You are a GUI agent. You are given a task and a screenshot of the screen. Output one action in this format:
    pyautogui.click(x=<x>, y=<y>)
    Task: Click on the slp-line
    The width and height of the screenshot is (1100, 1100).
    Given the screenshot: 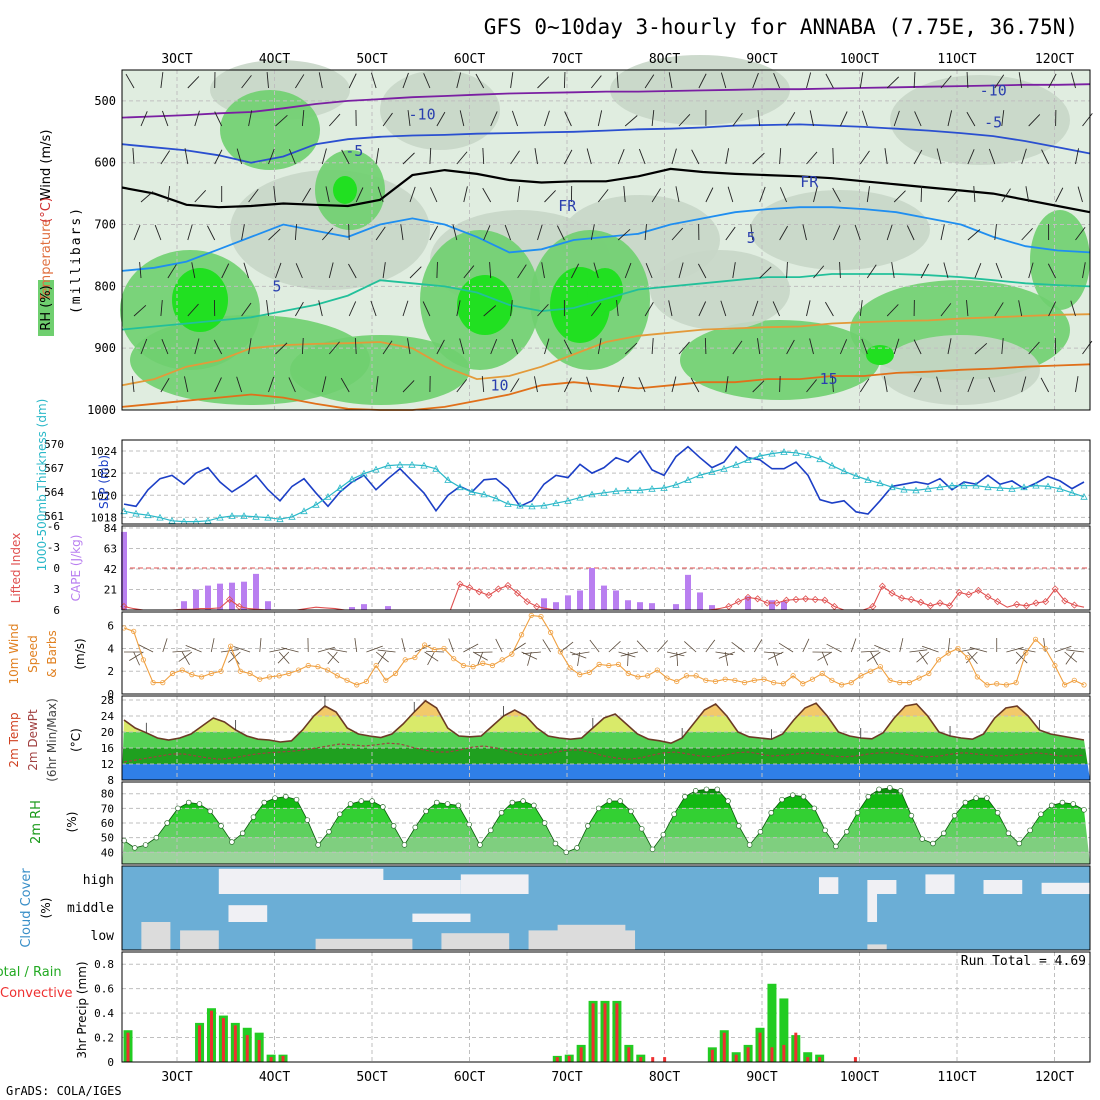 What is the action you would take?
    pyautogui.click(x=604, y=480)
    